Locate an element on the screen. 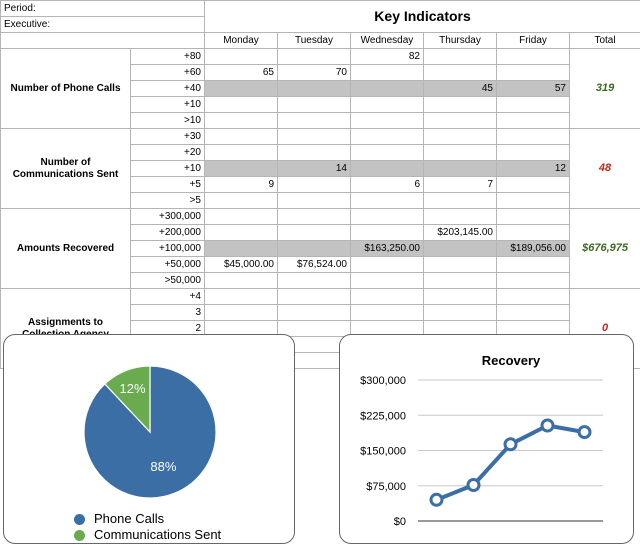 Image resolution: width=640 pixels, height=550 pixels. day-header: Monday is located at coordinates (241, 40).